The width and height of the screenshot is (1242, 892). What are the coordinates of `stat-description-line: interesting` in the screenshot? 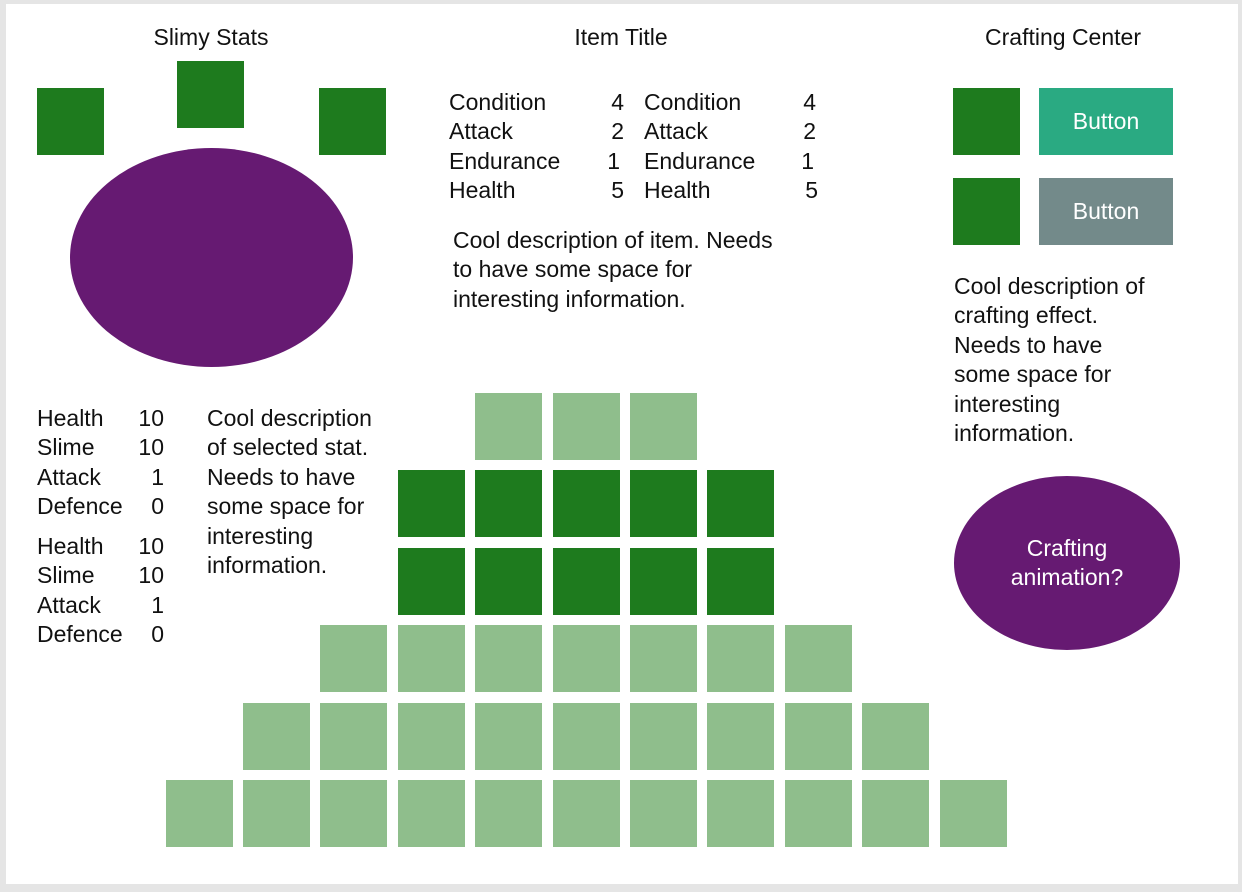 It's located at (260, 535).